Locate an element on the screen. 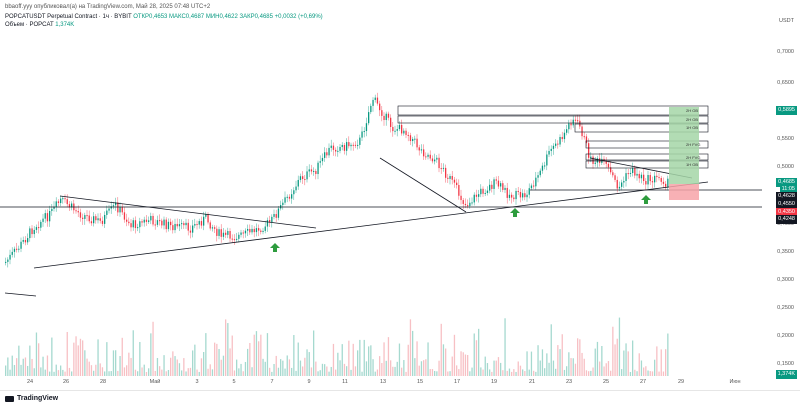  price-badge: 0,4628 is located at coordinates (786, 196).